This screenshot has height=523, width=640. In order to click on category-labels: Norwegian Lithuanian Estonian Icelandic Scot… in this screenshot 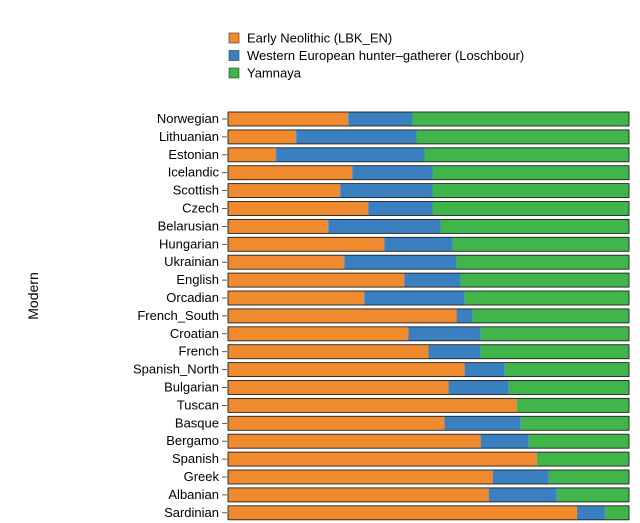, I will do `click(180, 315)`.